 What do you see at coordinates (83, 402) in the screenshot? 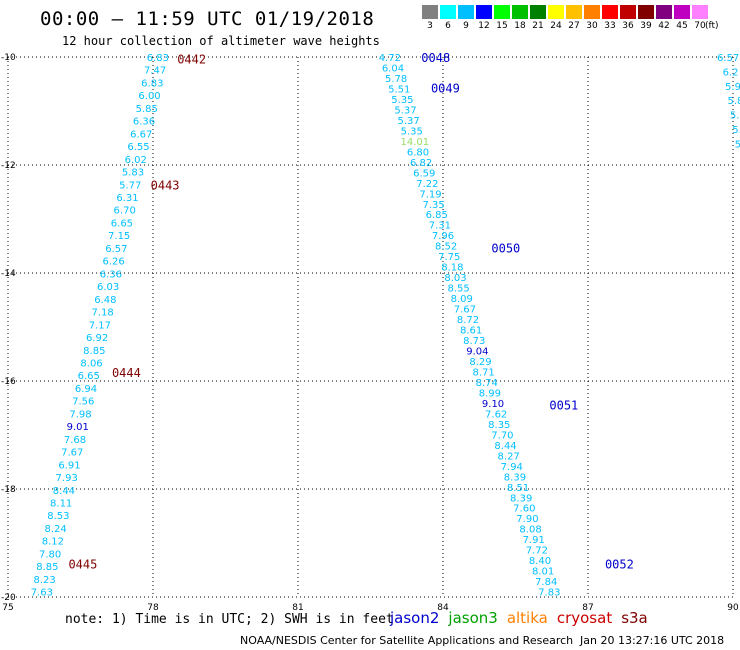
I see `wave-height-value: 7.56` at bounding box center [83, 402].